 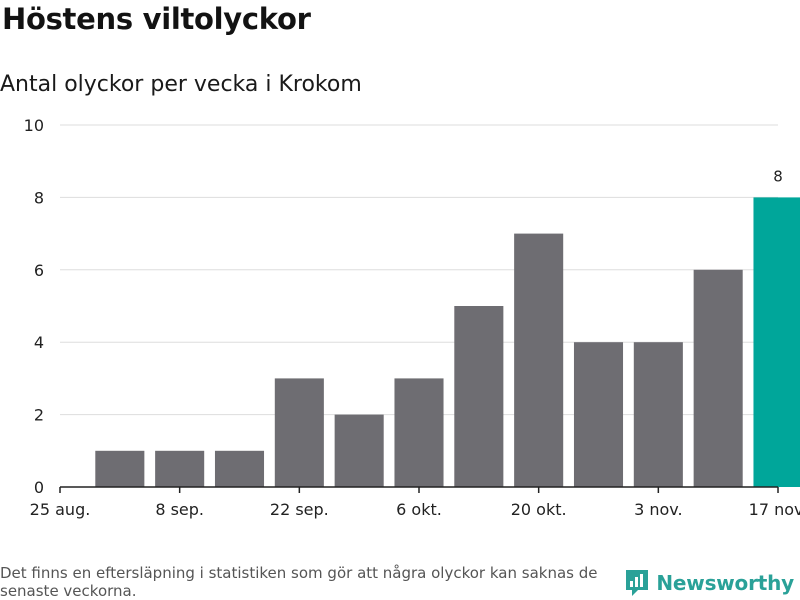 I want to click on x-tick-label: 3 nov., so click(x=658, y=509).